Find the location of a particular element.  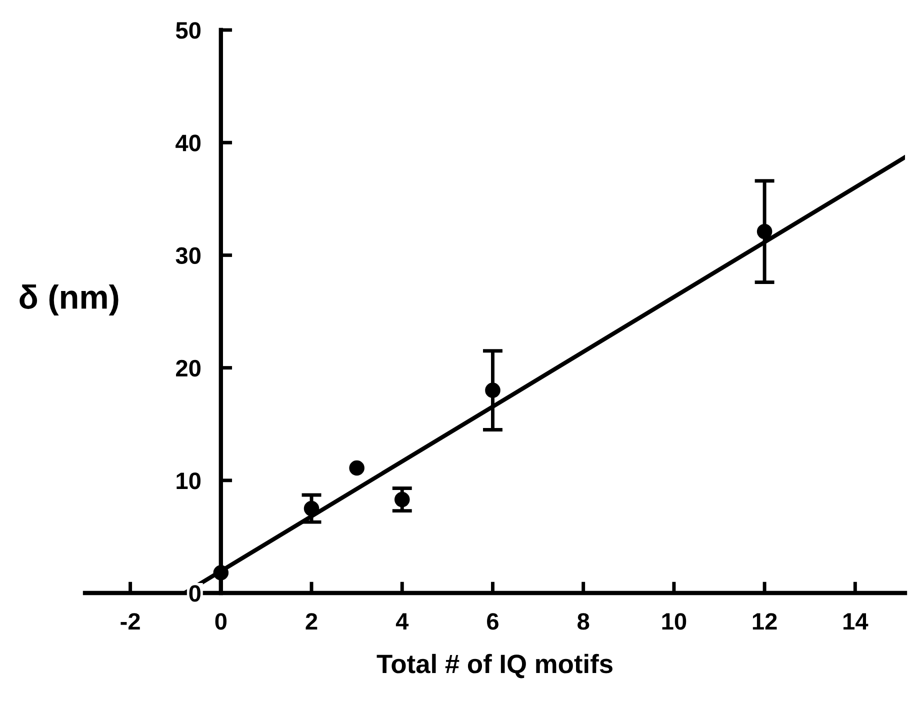

y-tick-label: 50 is located at coordinates (188, 30).